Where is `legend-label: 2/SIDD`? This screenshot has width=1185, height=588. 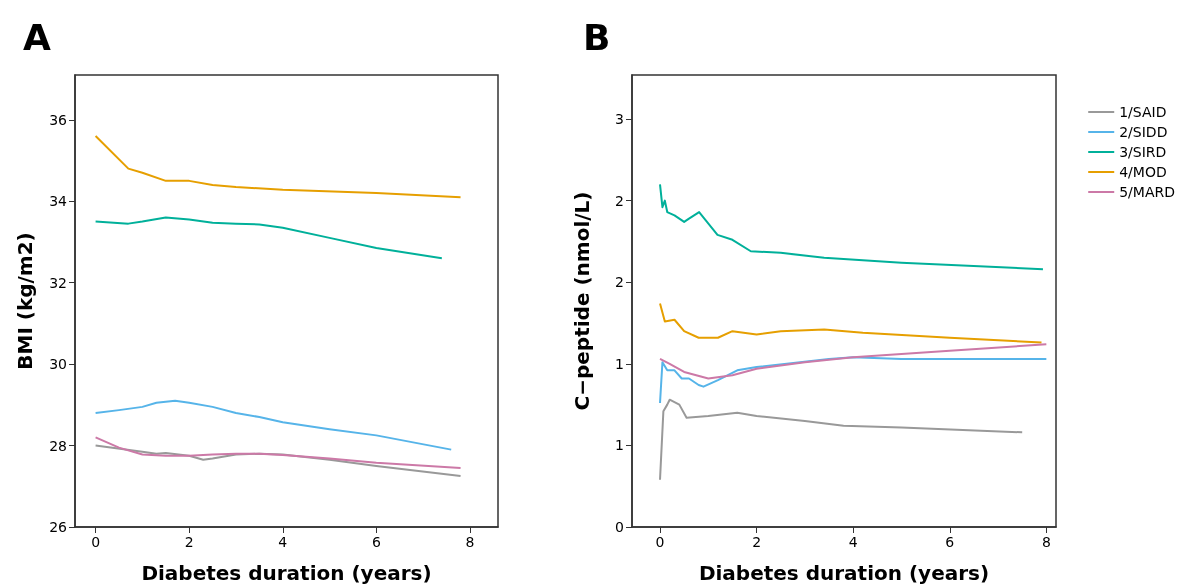 legend-label: 2/SIDD is located at coordinates (1143, 132).